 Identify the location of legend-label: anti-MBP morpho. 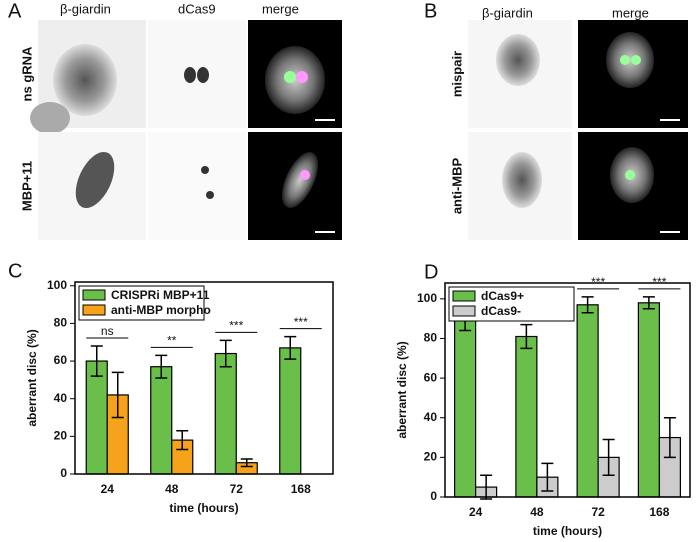
(161, 310).